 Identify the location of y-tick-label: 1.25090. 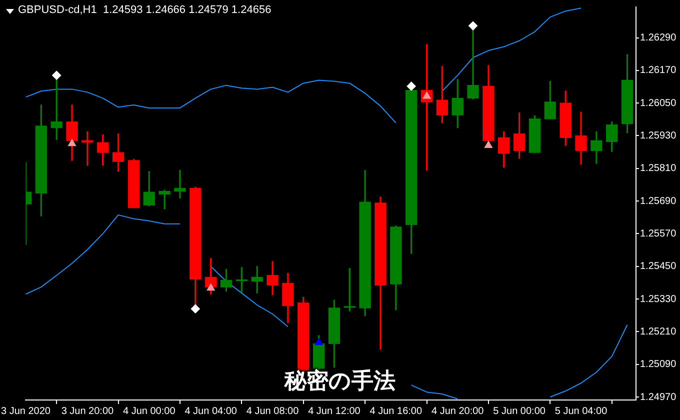
(658, 364).